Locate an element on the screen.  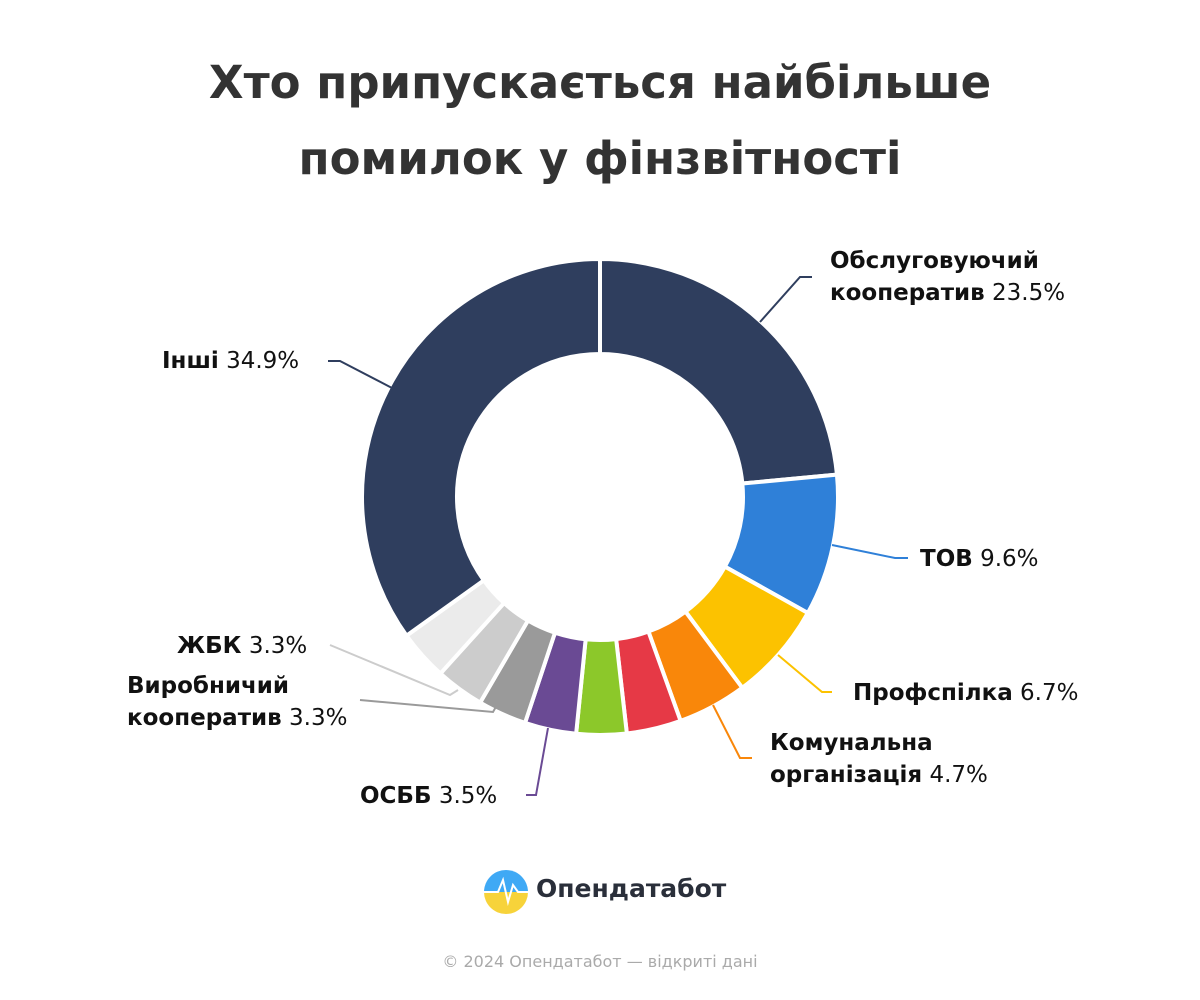
value-label: 23.5% is located at coordinates (1029, 293).